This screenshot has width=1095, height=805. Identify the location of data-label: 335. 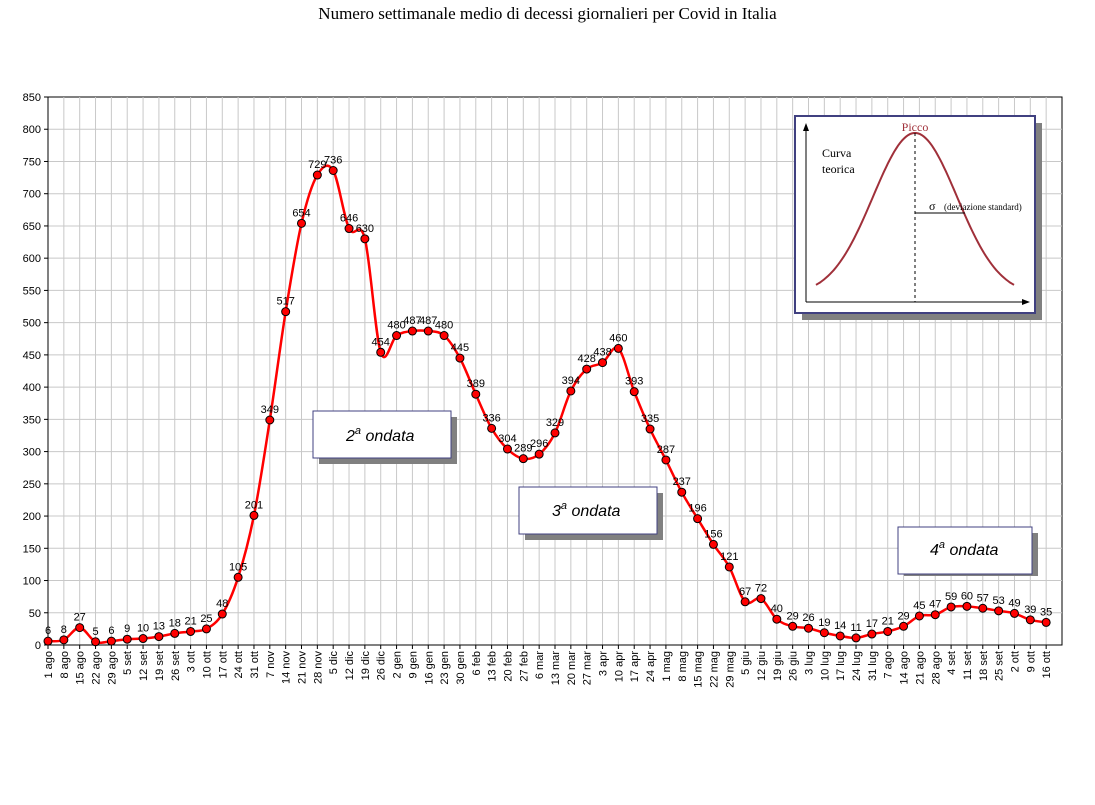
(650, 419).